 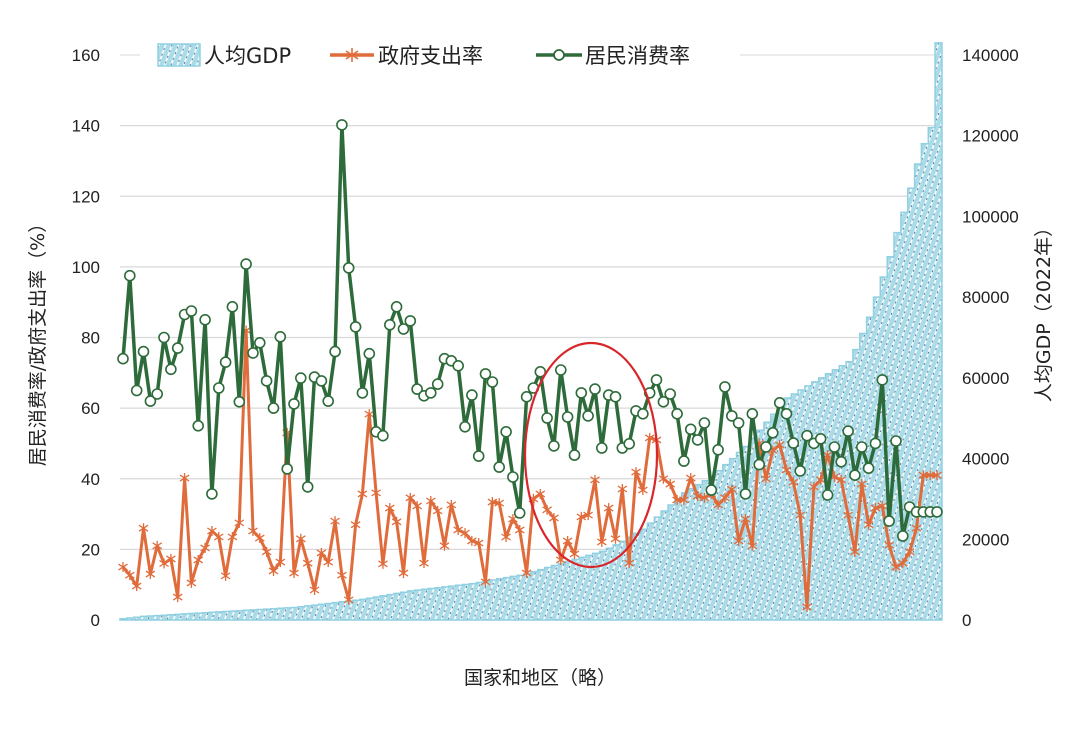 What do you see at coordinates (247, 56) in the screenshot?
I see `legend-gdp-label: 人均GDP` at bounding box center [247, 56].